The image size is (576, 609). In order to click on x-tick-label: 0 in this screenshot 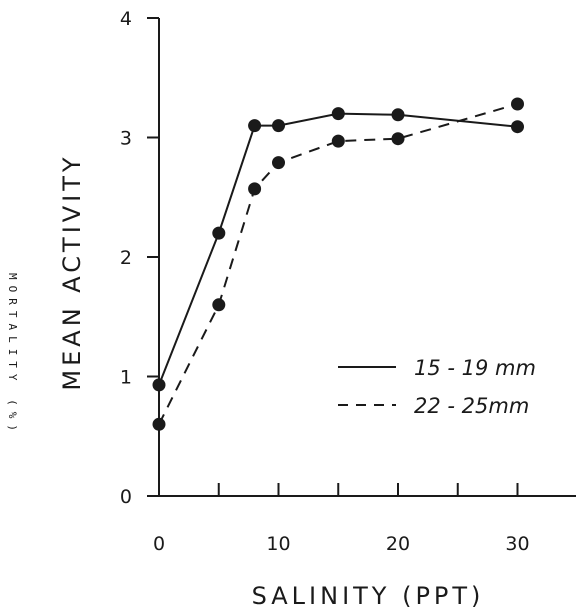, I will do `click(159, 544)`.